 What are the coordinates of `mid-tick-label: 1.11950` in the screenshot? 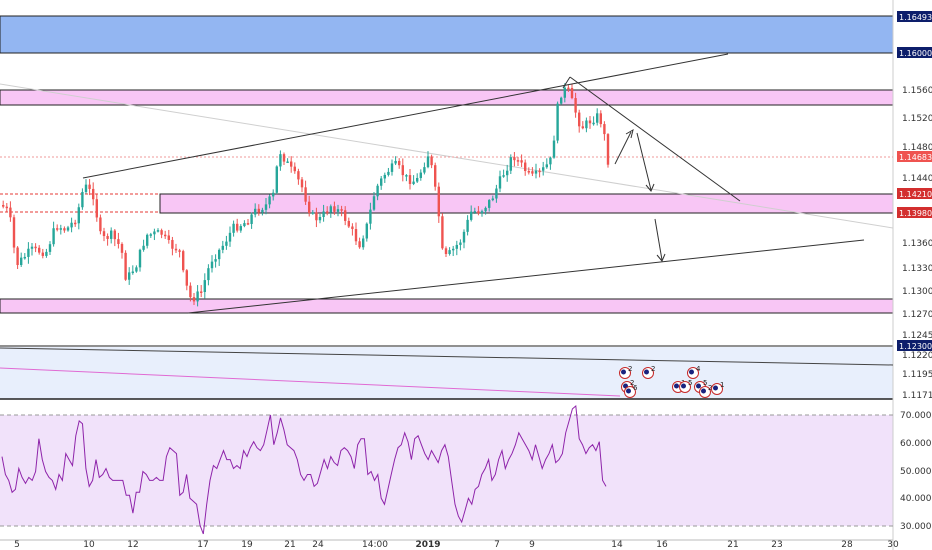 It's located at (917, 375).